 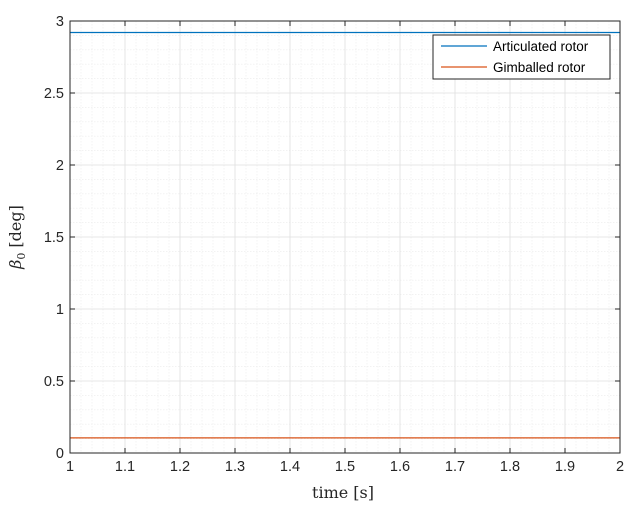 What do you see at coordinates (15, 265) in the screenshot?
I see `y-axis-label-symbol: β` at bounding box center [15, 265].